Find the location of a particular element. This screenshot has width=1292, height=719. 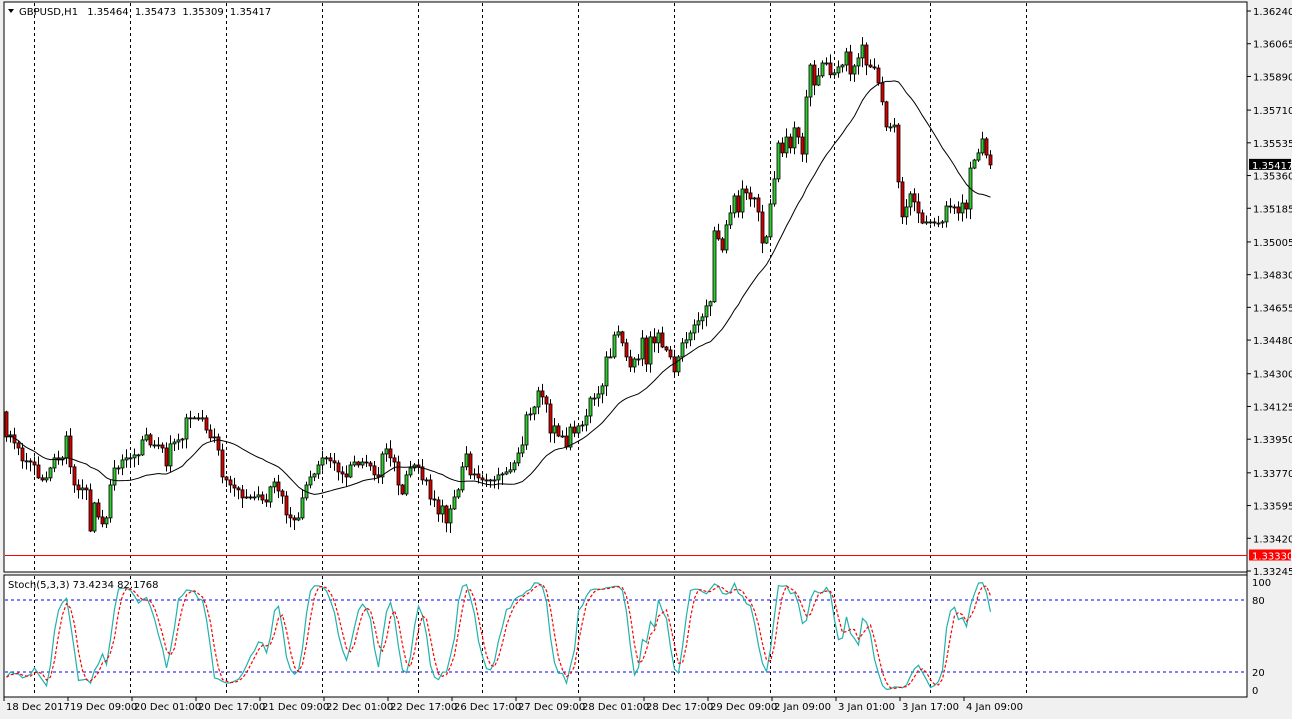

triangle-down-icon is located at coordinates (11, 11).